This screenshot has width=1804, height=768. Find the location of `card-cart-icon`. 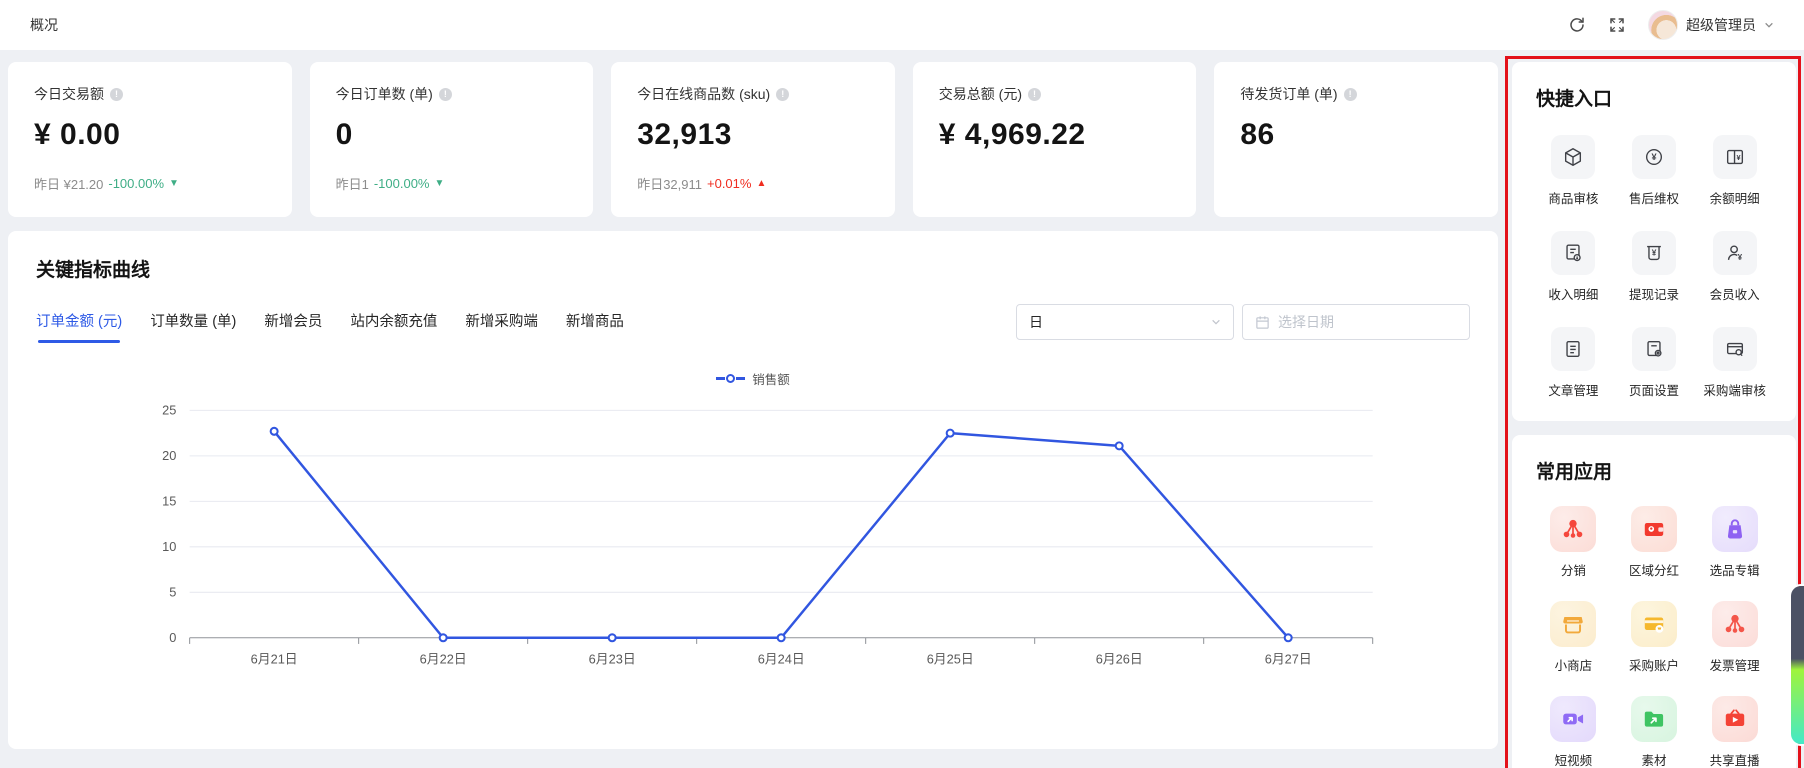

card-cart-icon is located at coordinates (1654, 625).